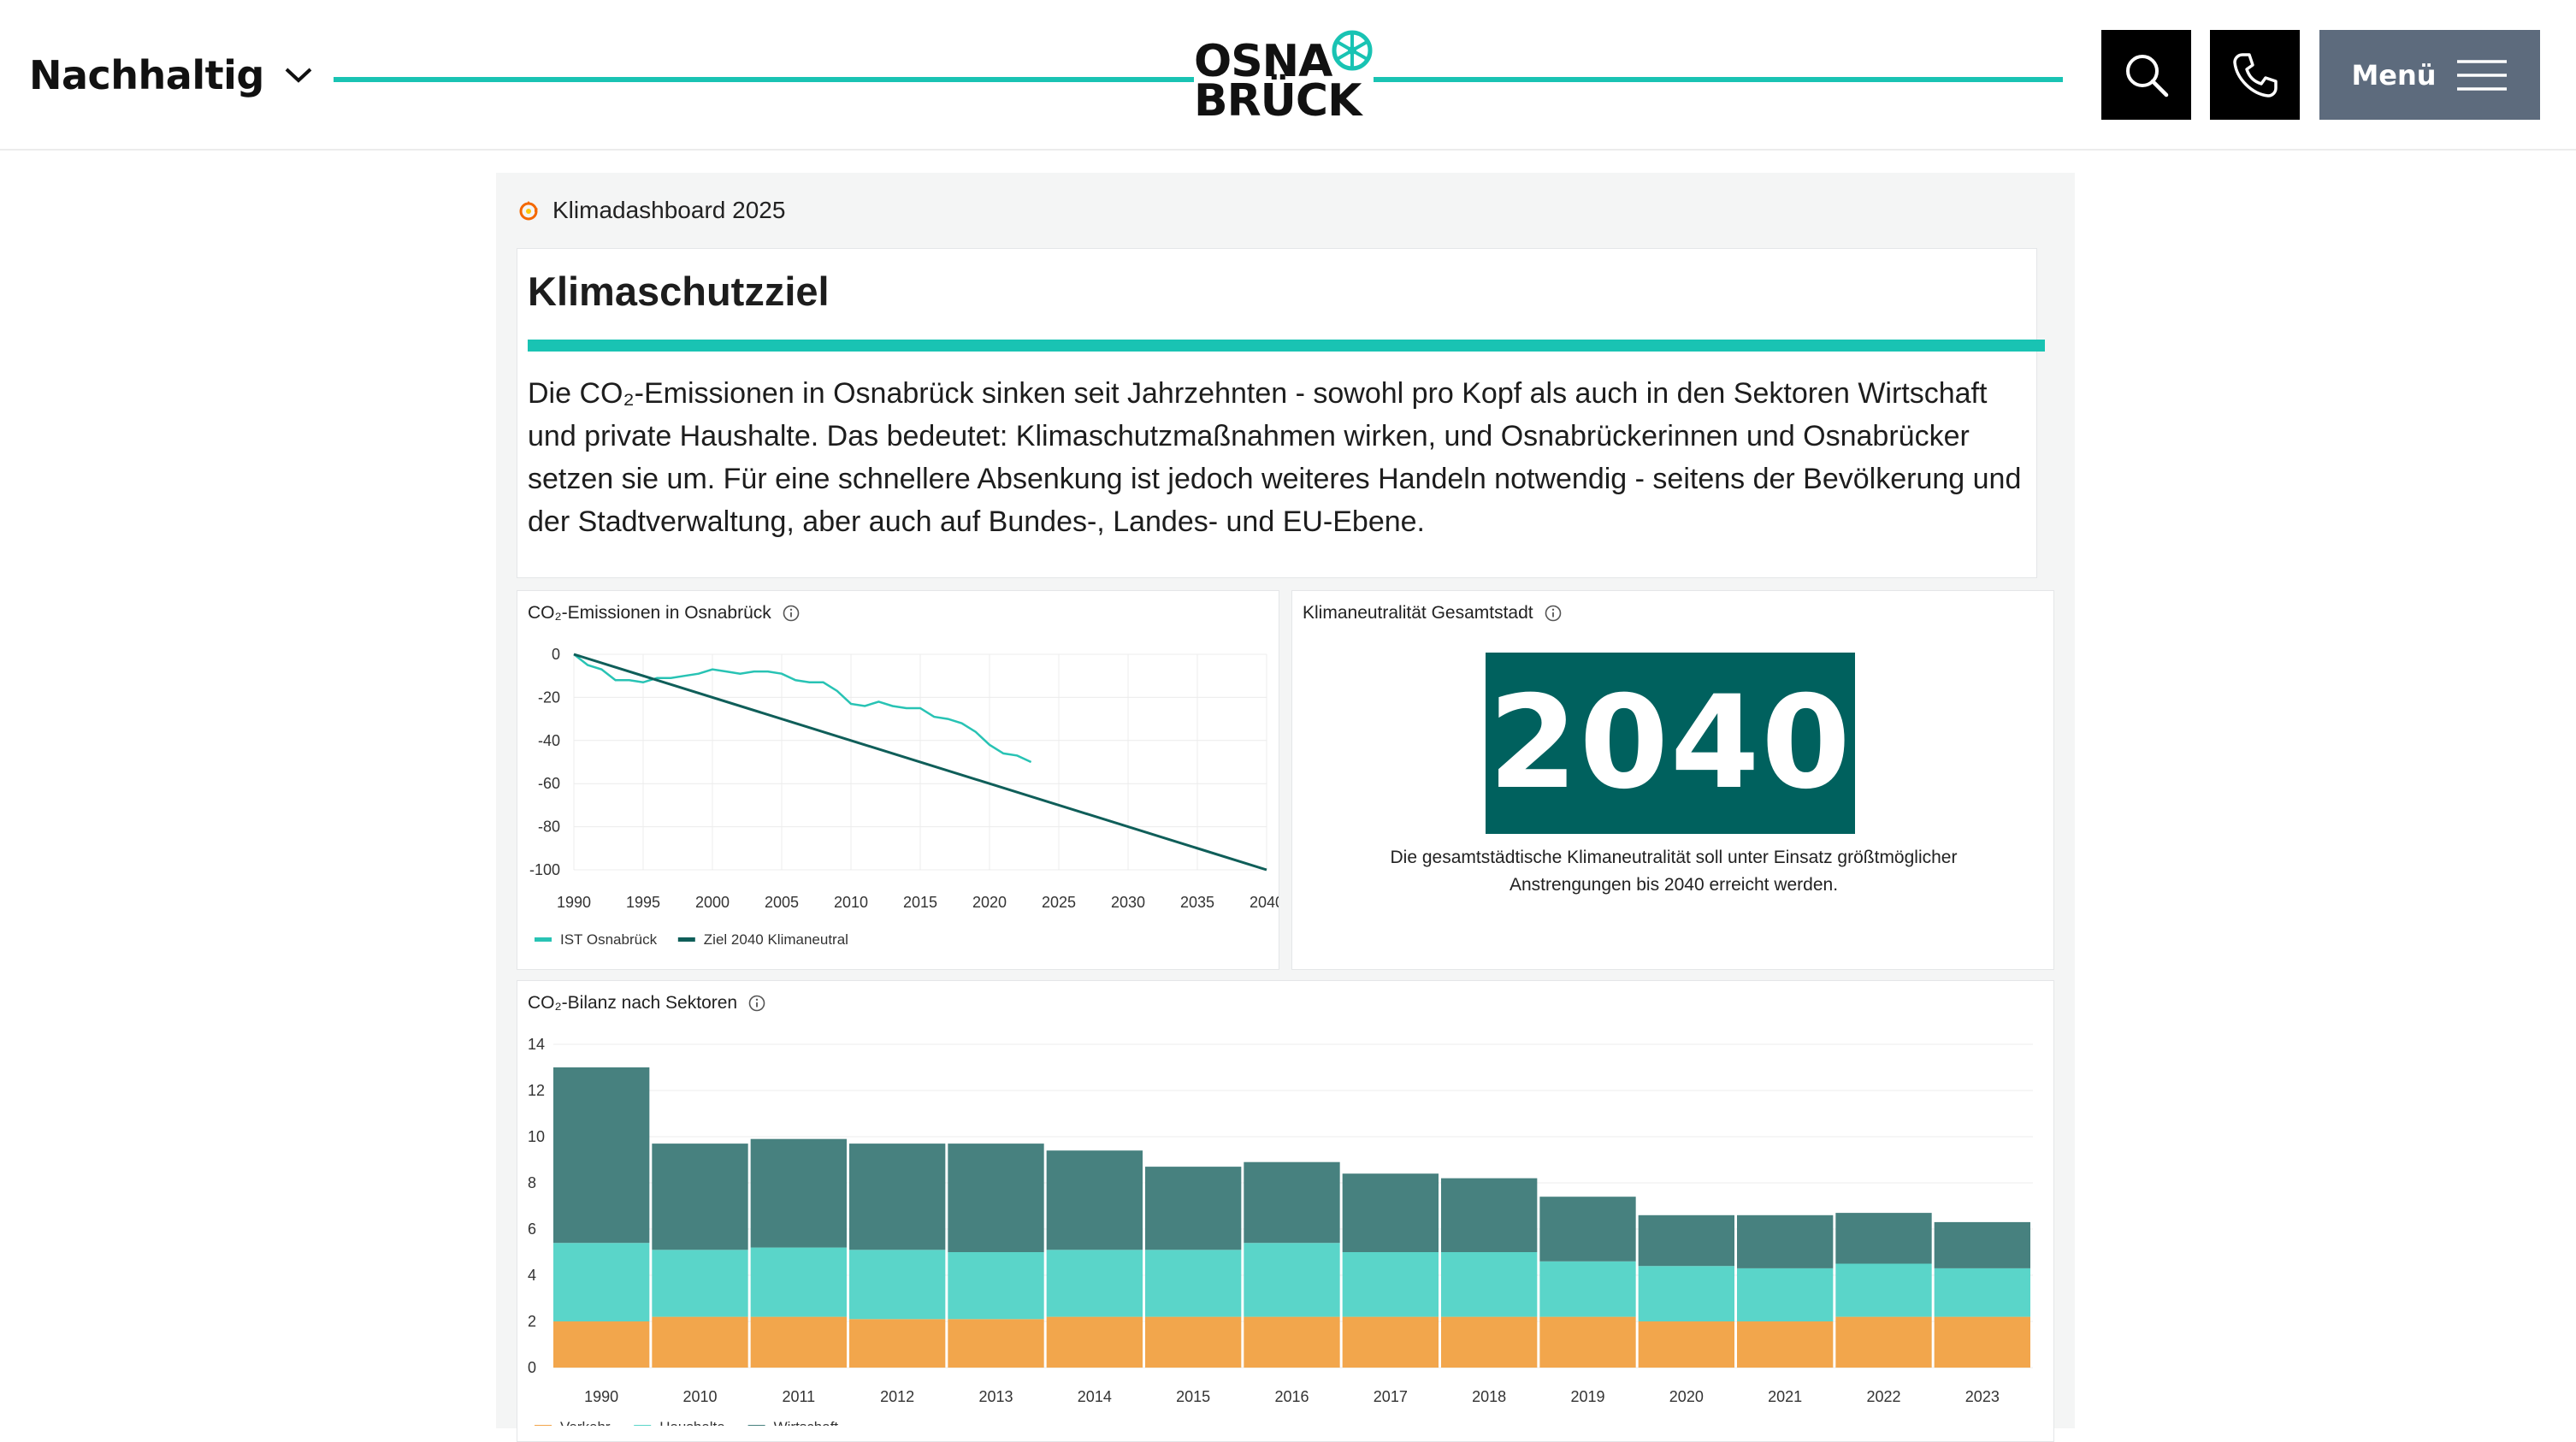 The image size is (2576, 1442). What do you see at coordinates (1291, 1396) in the screenshot?
I see `x-tick-label: 2016` at bounding box center [1291, 1396].